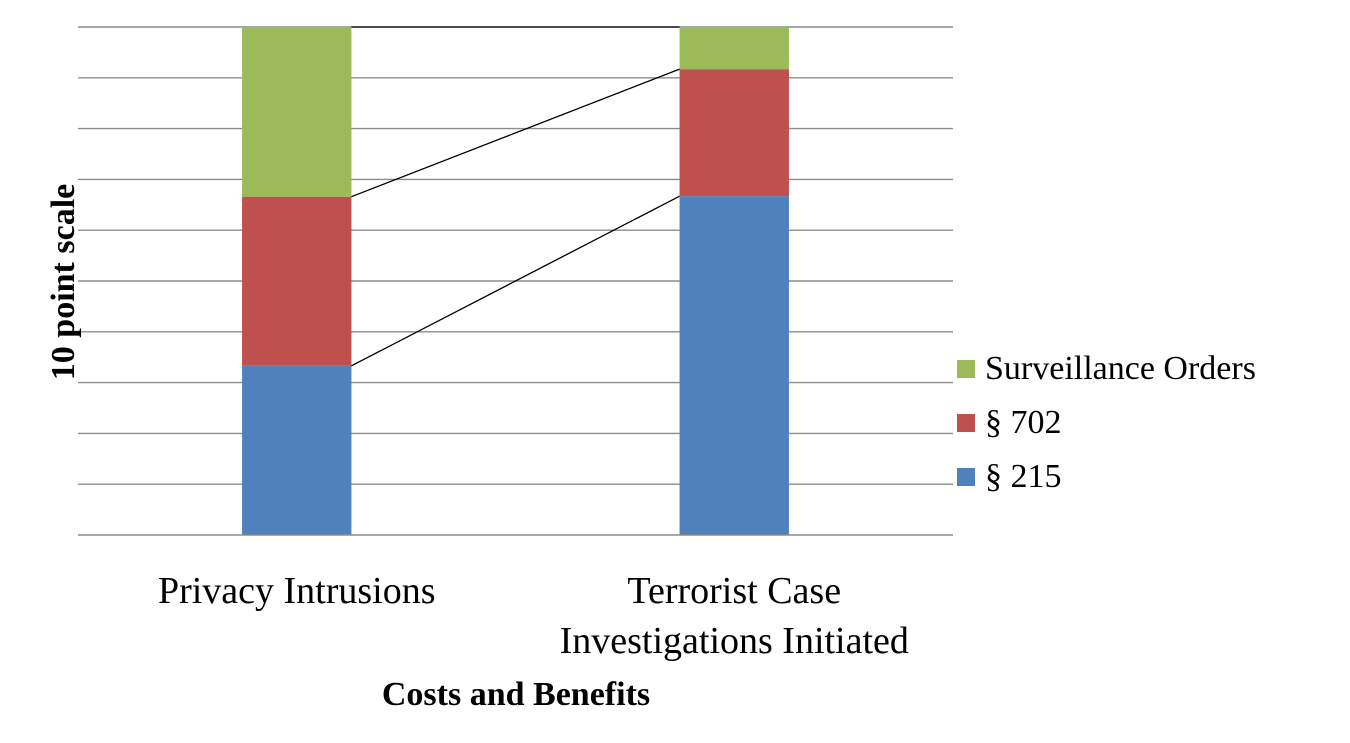  I want to click on x-tick-label: Privacy Intrusions, so click(297, 591).